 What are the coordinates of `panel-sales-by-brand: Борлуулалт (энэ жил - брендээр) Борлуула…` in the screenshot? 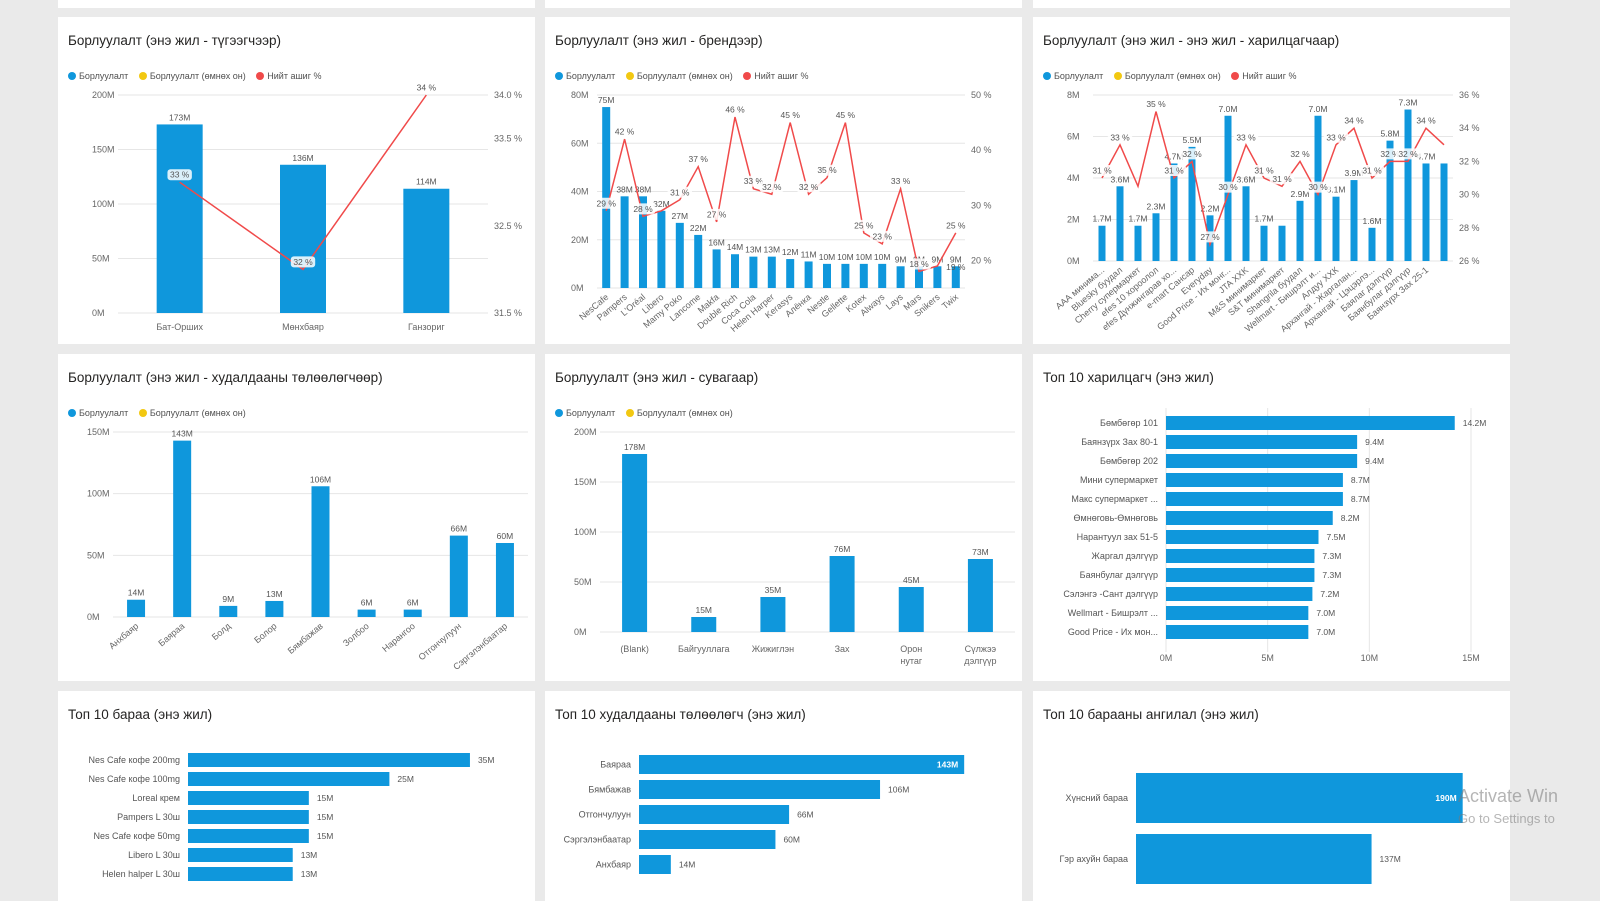 It's located at (783, 180).